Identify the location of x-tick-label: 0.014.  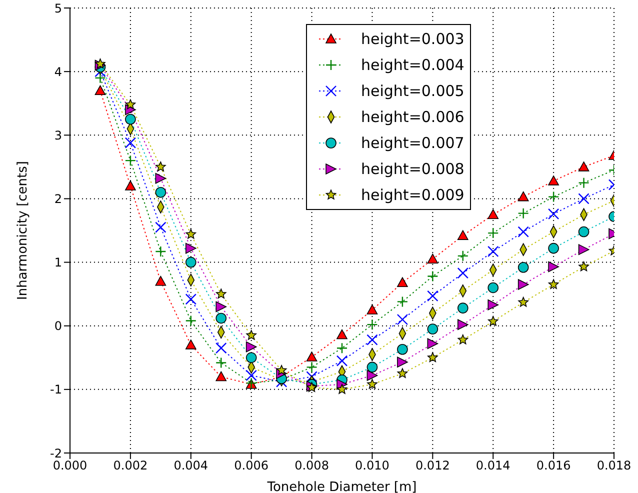
(493, 465).